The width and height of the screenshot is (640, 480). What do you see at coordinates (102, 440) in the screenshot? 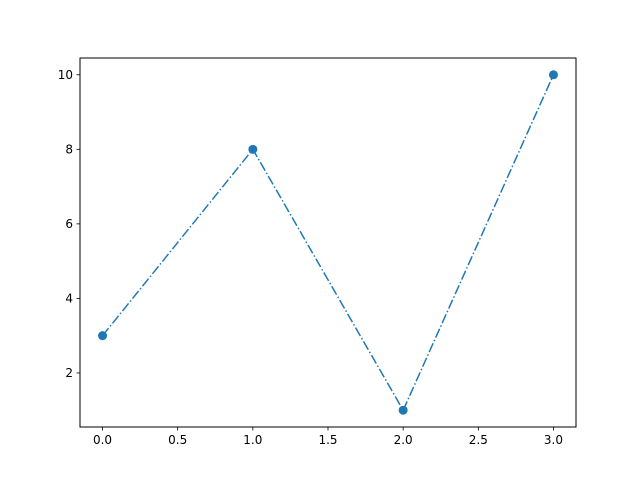
I see `x-tick-label: 0.0` at bounding box center [102, 440].